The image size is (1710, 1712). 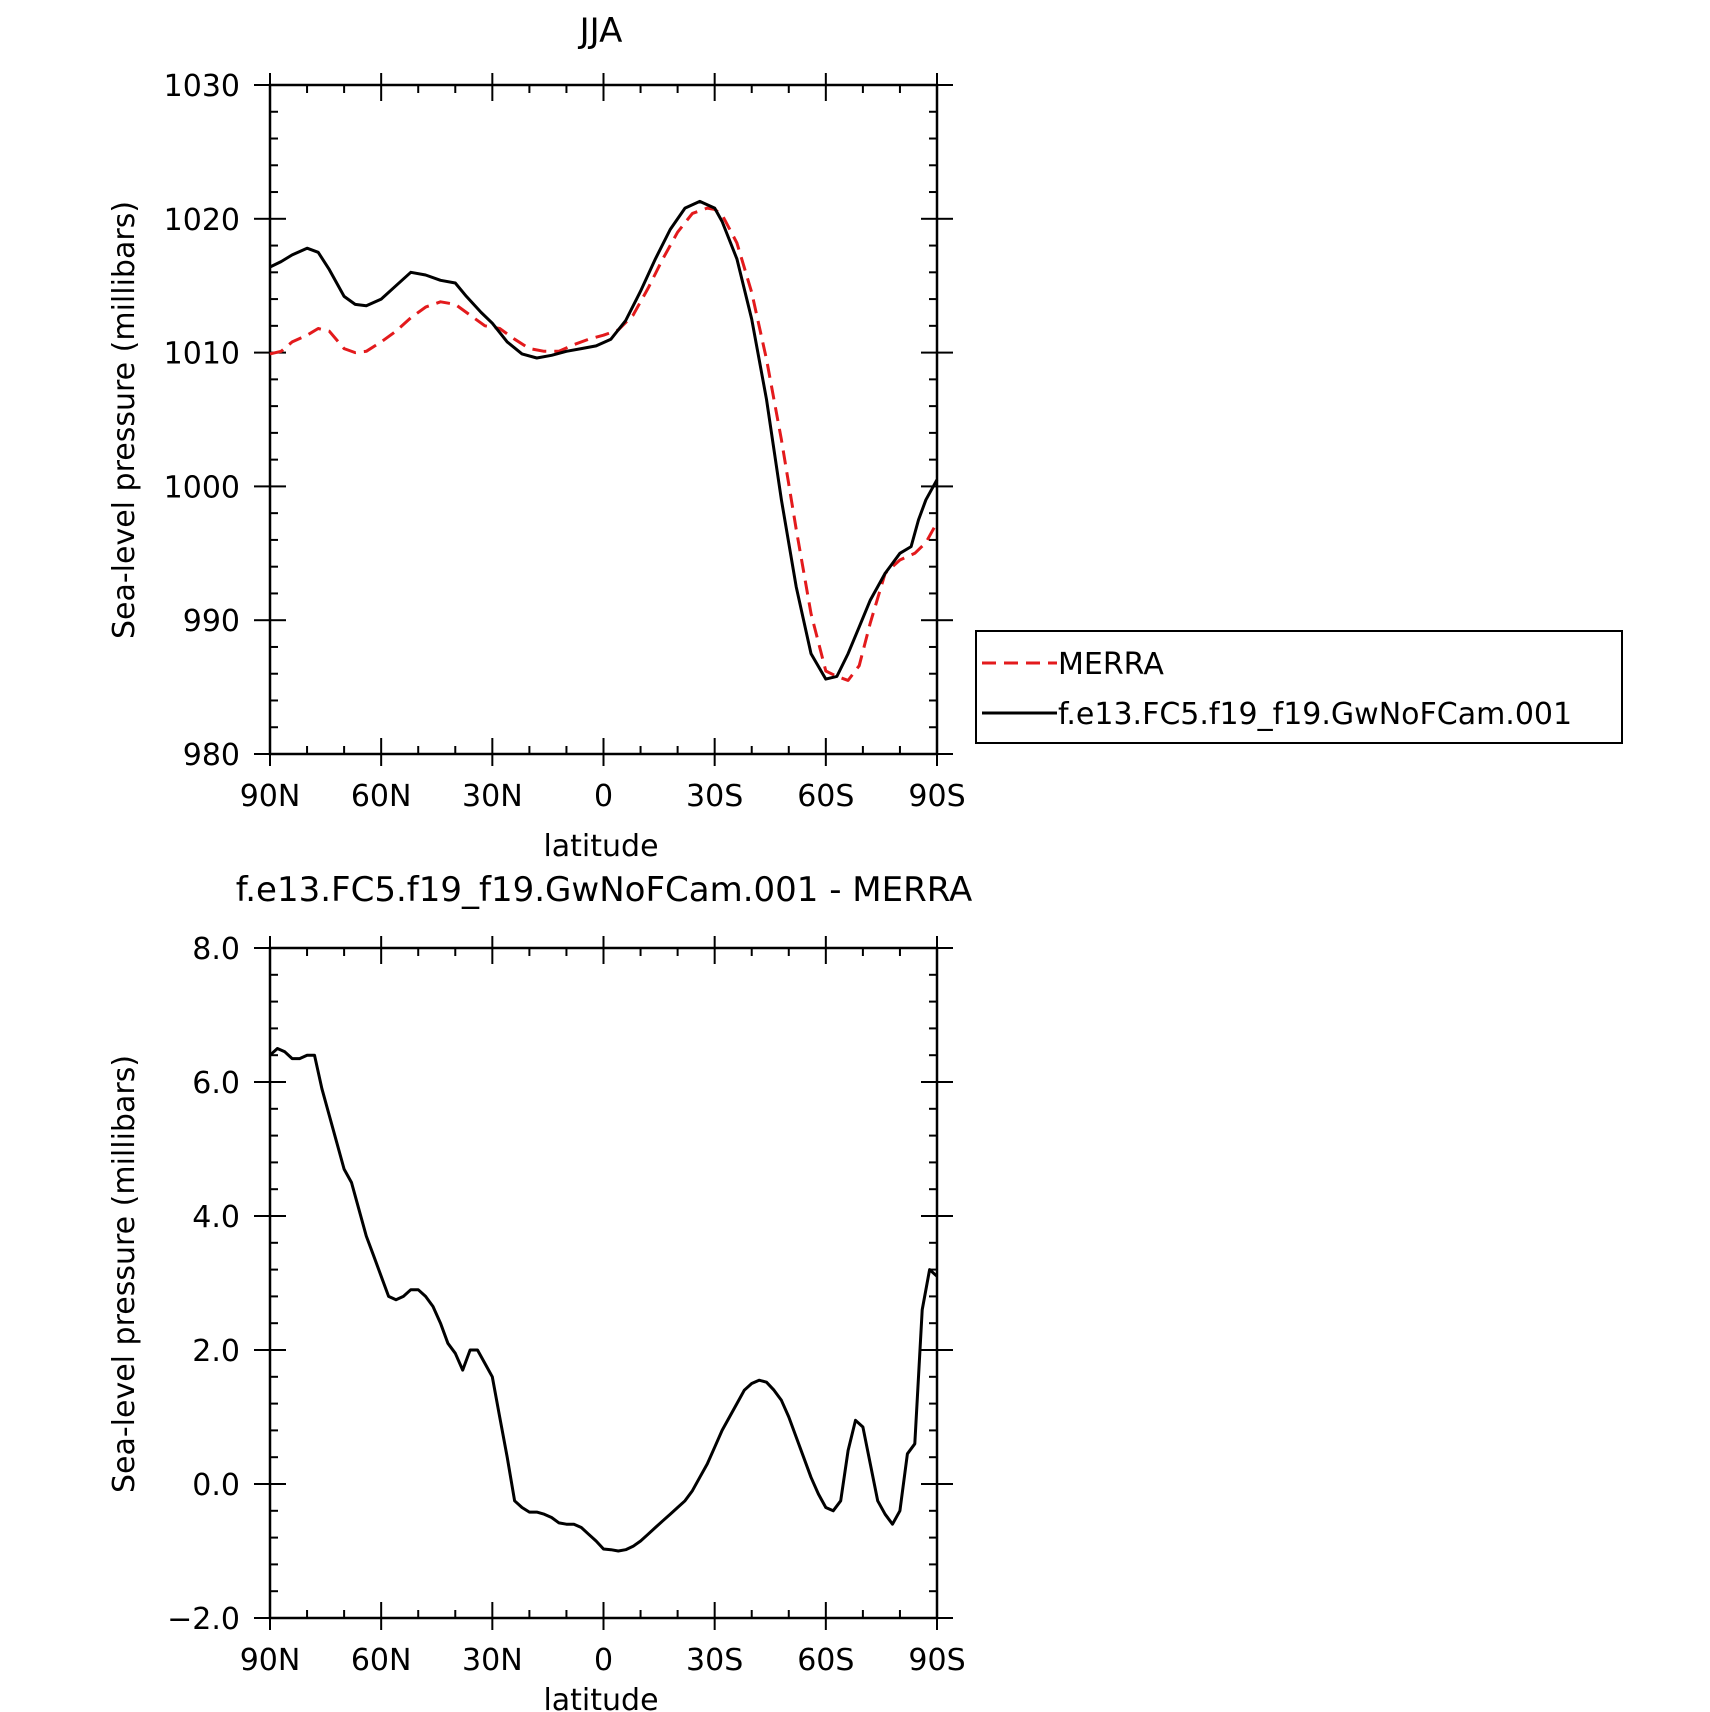 What do you see at coordinates (211, 621) in the screenshot?
I see `top-y-tick-label: 990` at bounding box center [211, 621].